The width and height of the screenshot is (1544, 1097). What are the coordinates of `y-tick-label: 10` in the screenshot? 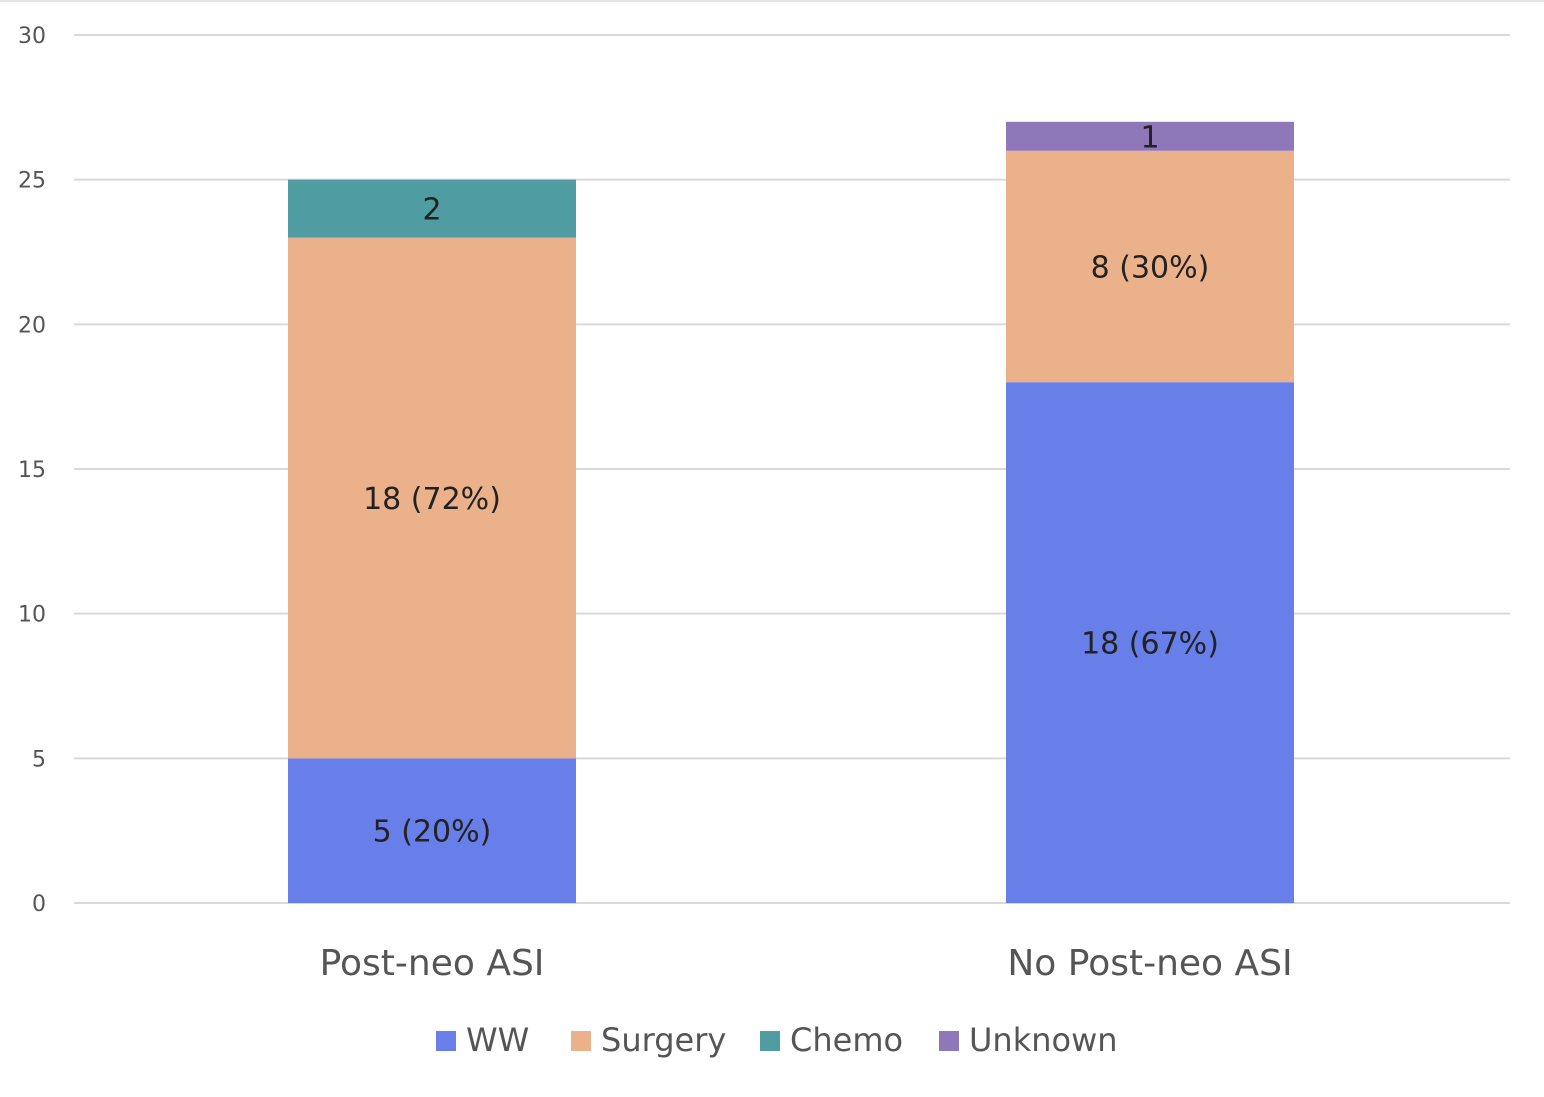 It's located at (32, 615).